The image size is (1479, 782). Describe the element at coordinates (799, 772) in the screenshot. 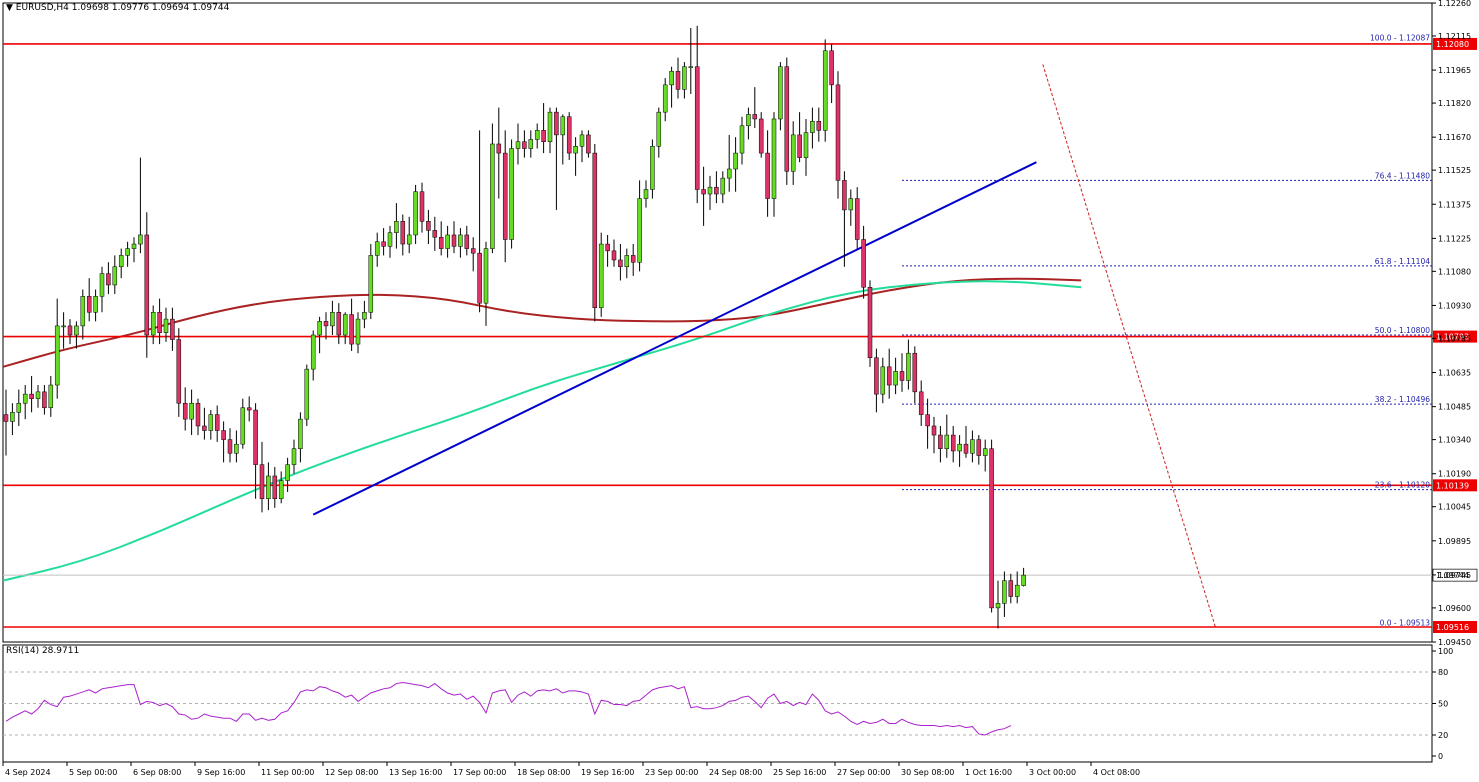

I see `time-tick-label: 25 Sep 16:00` at that location.